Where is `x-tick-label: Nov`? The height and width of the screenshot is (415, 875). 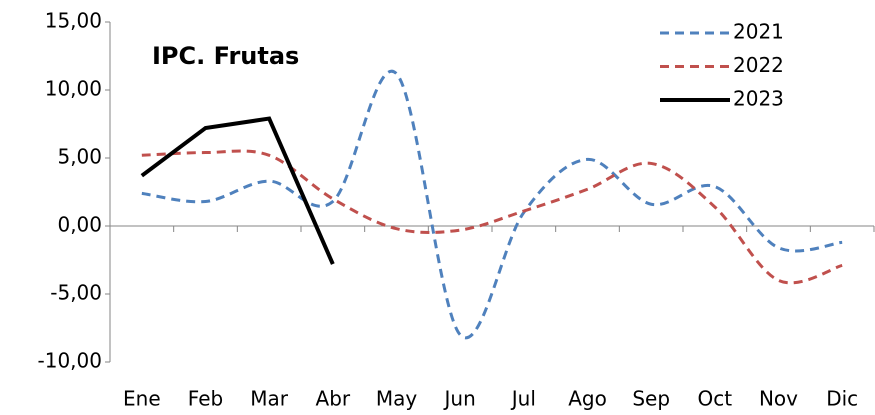
x-tick-label: Nov is located at coordinates (778, 399).